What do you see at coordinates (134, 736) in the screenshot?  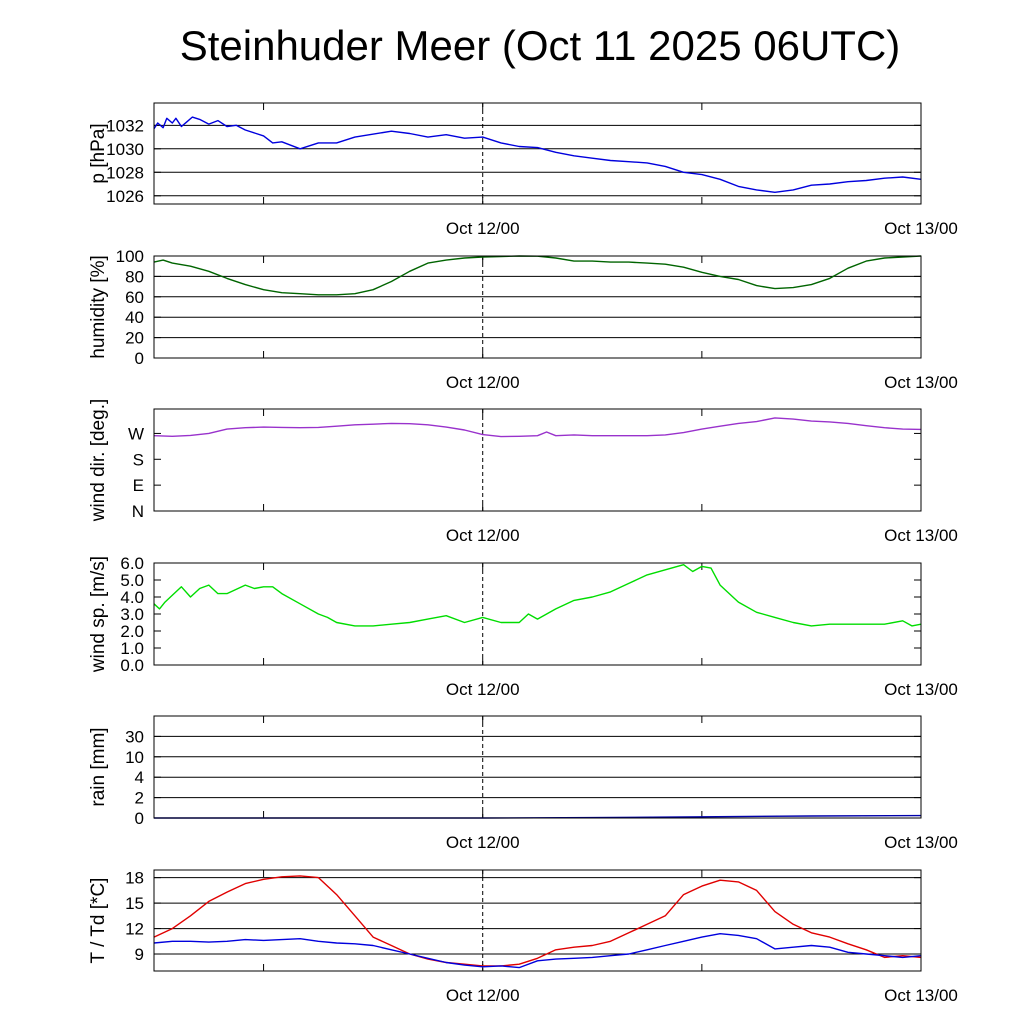 I see `y-tick-label: 30` at bounding box center [134, 736].